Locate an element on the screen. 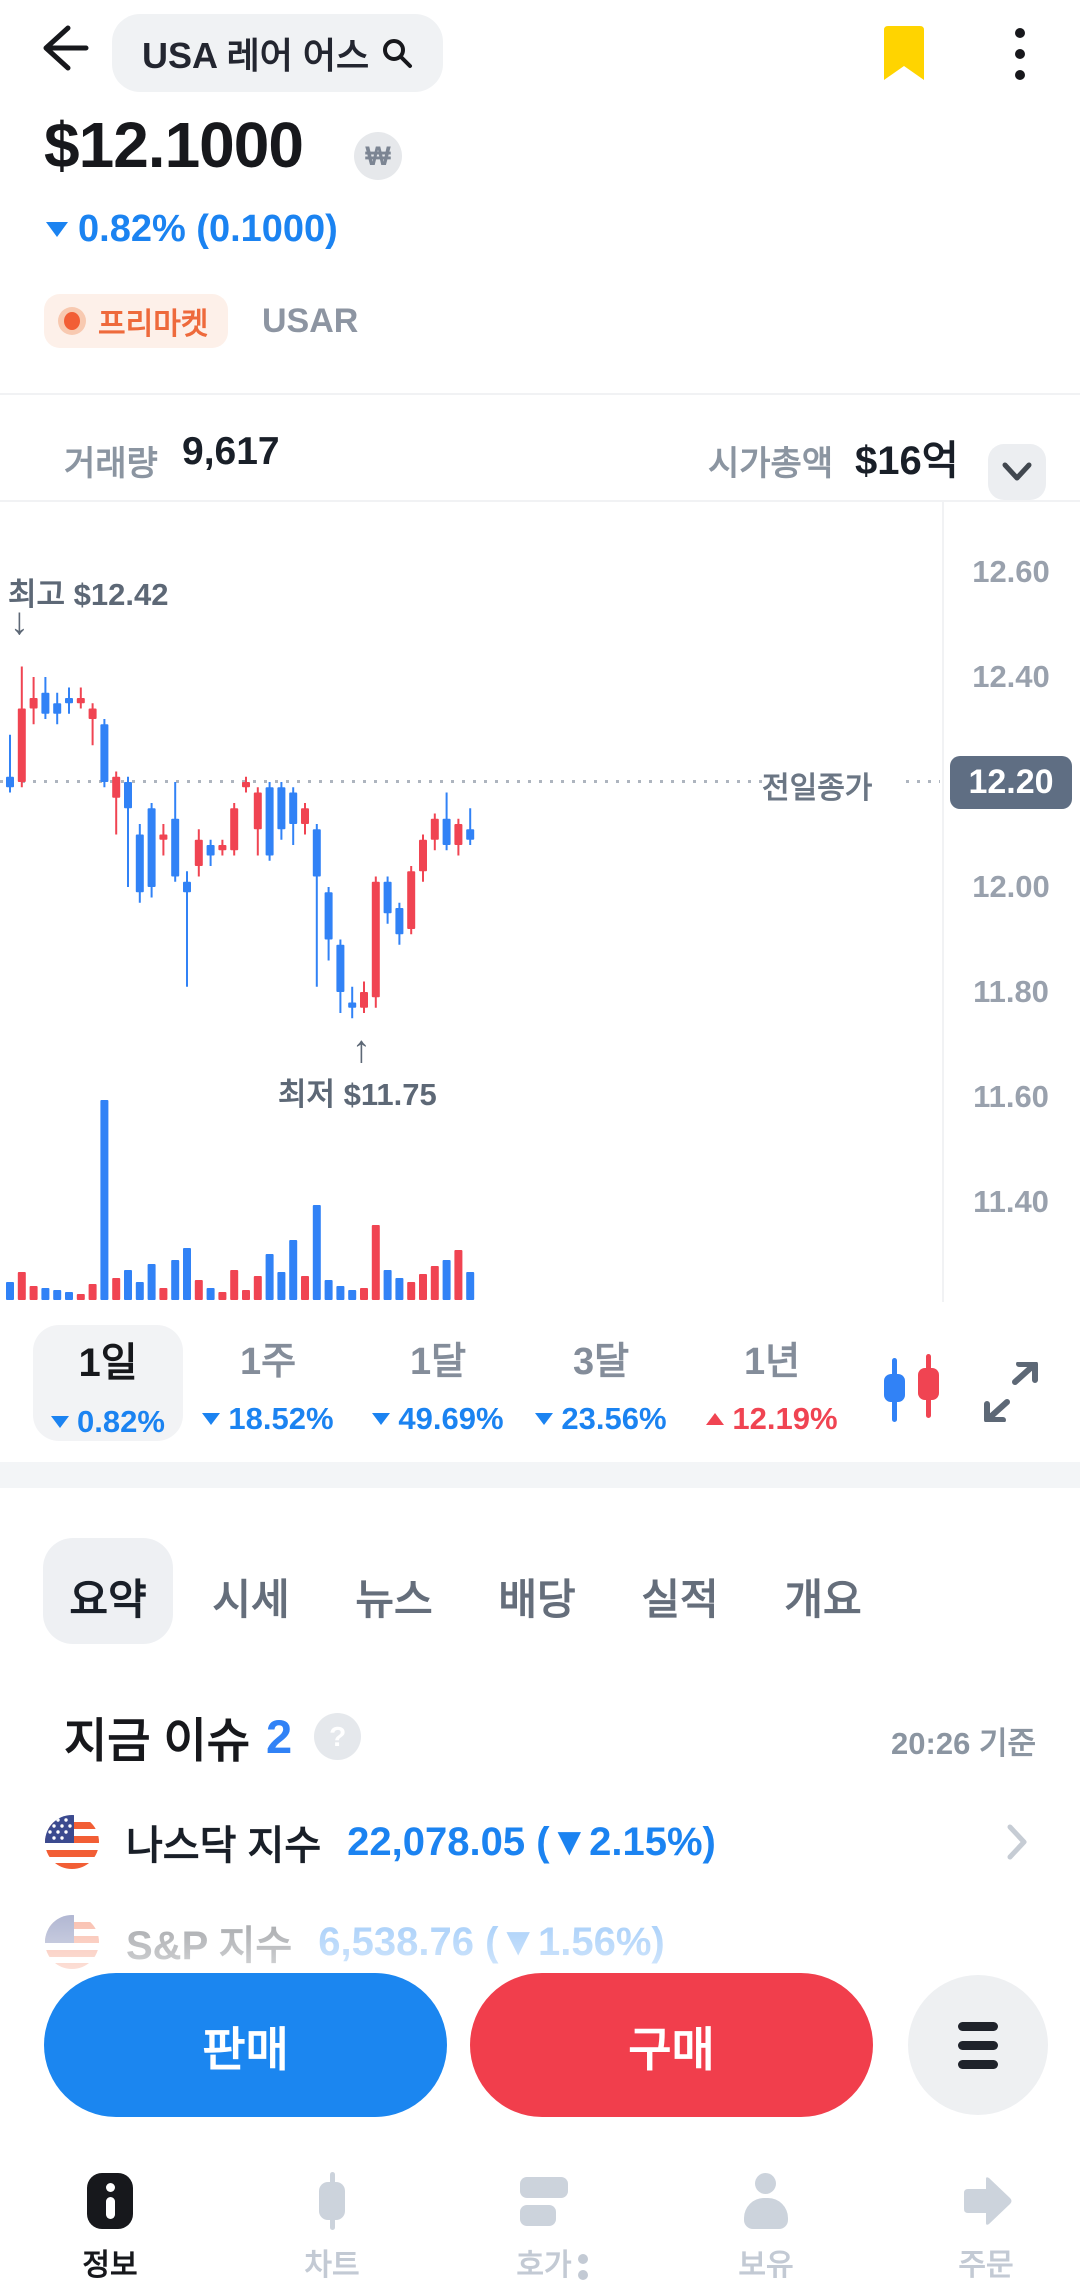  nav-item-order: 주문 is located at coordinates (986, 2228).